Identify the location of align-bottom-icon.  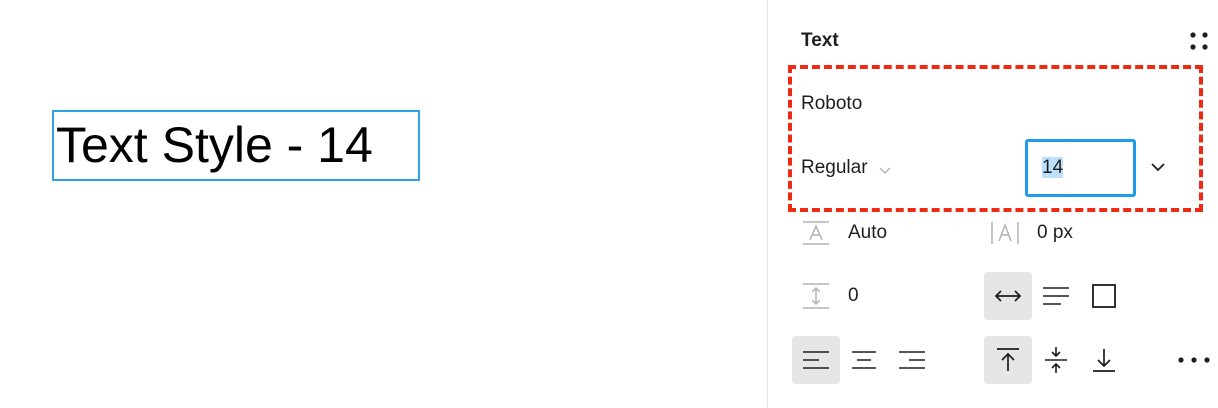
(1104, 360).